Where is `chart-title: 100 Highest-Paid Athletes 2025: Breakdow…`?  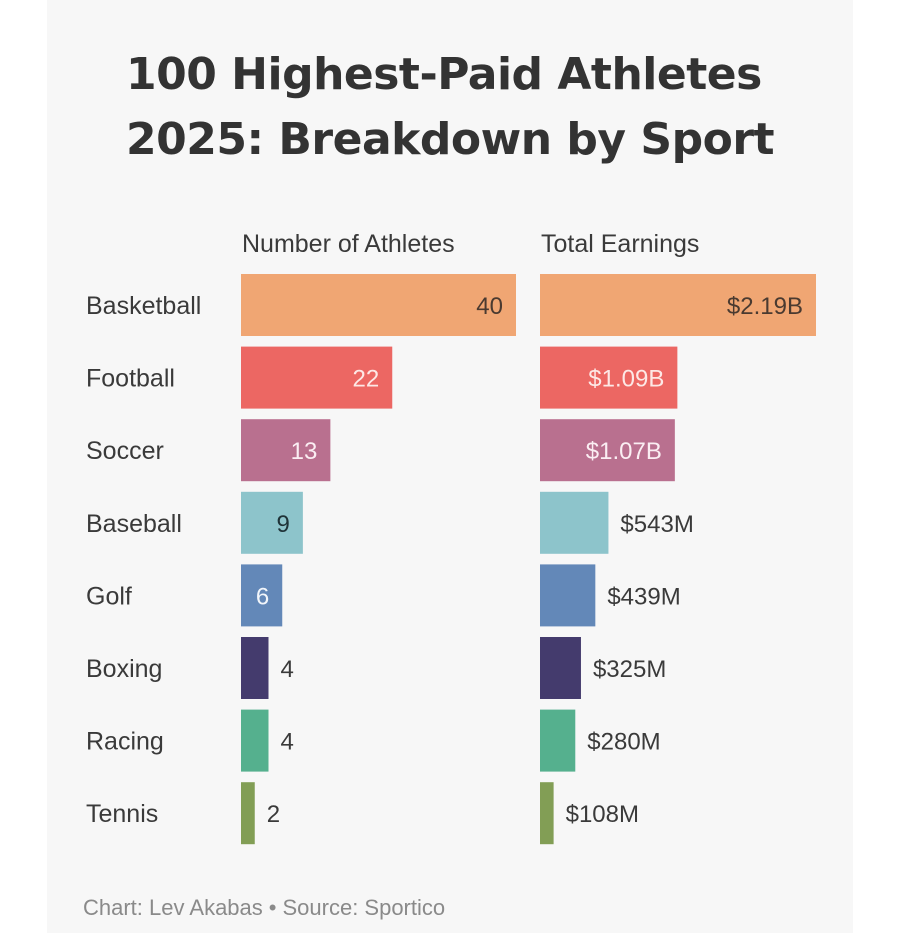 chart-title: 100 Highest-Paid Athletes 2025: Breakdow… is located at coordinates (466, 107).